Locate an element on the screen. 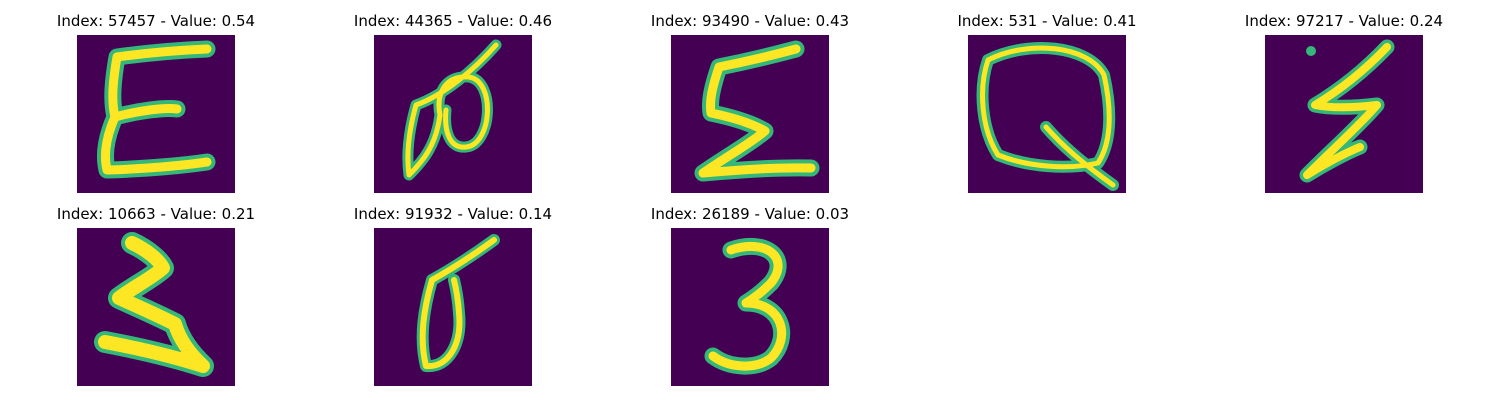 This screenshot has width=1500, height=400. panel-title: Index: 93490 - Value: 0.43 is located at coordinates (750, 21).